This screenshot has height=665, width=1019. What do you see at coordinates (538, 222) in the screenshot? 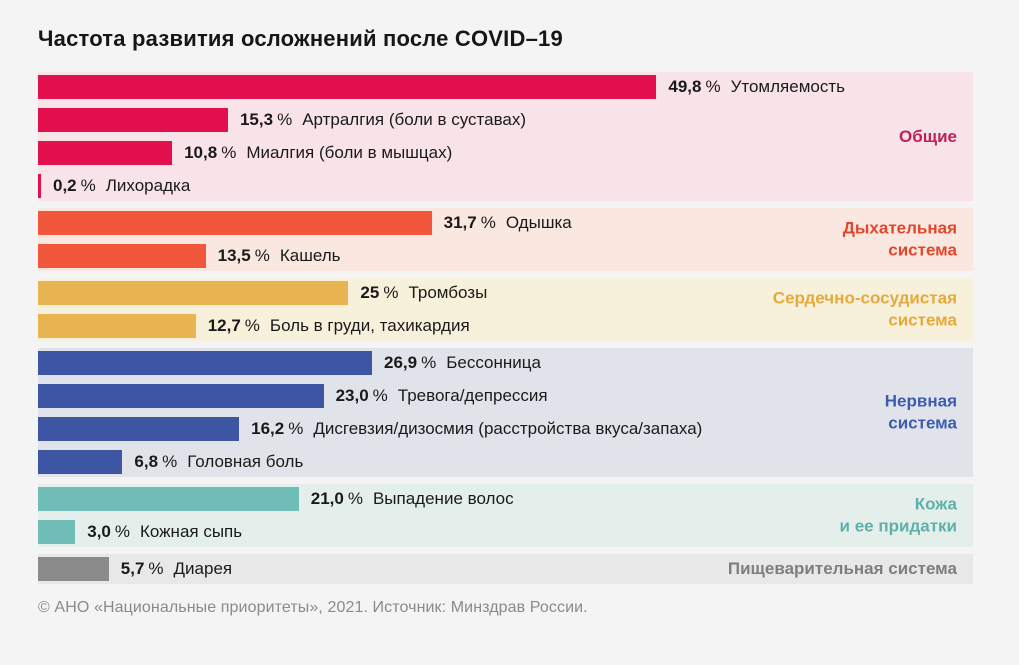
I see `bar-label: Одышка` at bounding box center [538, 222].